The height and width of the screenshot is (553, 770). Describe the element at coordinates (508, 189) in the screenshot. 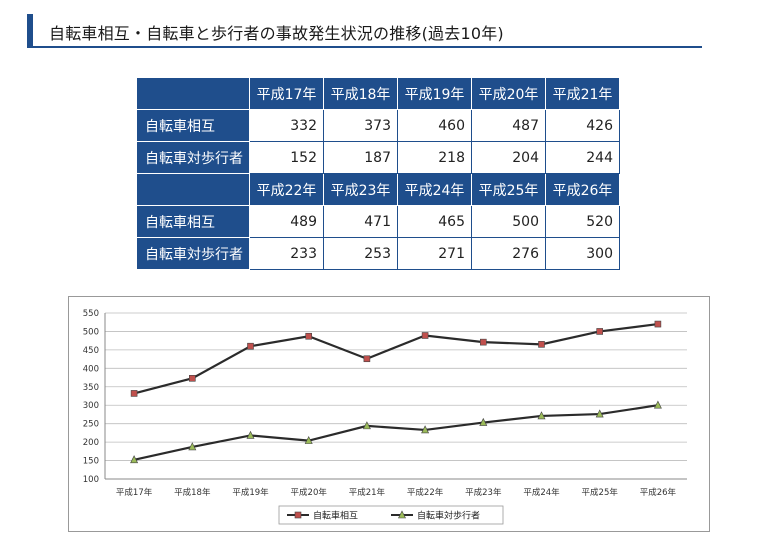

I see `year-header: 平成25年` at that location.